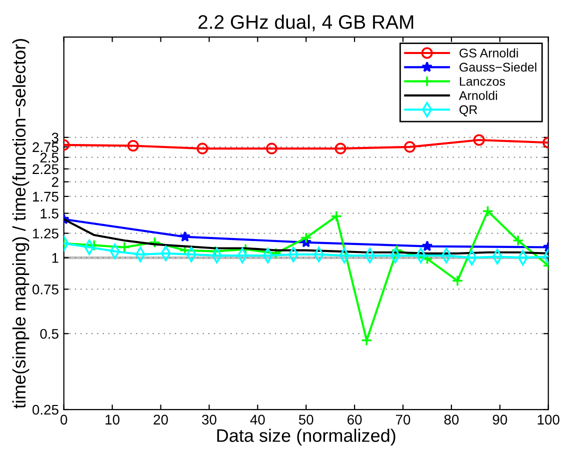 This screenshot has width=570, height=452. Describe the element at coordinates (500, 419) in the screenshot. I see `x-tick-label: 90` at that location.